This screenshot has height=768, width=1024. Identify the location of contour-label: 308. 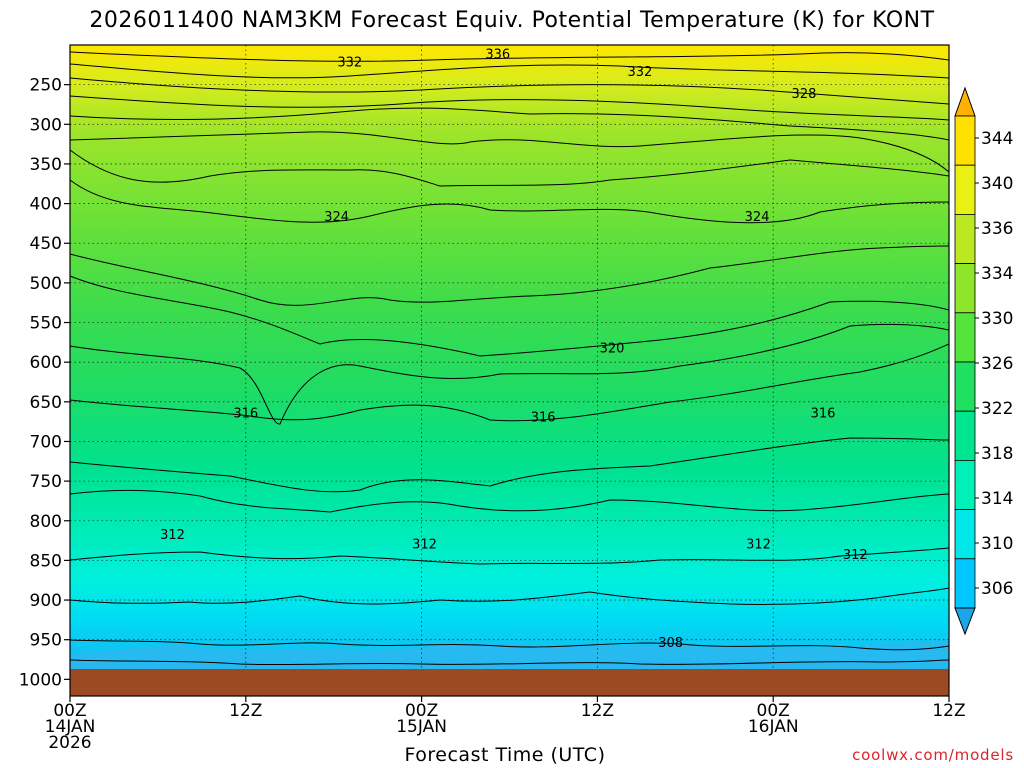
(670, 643).